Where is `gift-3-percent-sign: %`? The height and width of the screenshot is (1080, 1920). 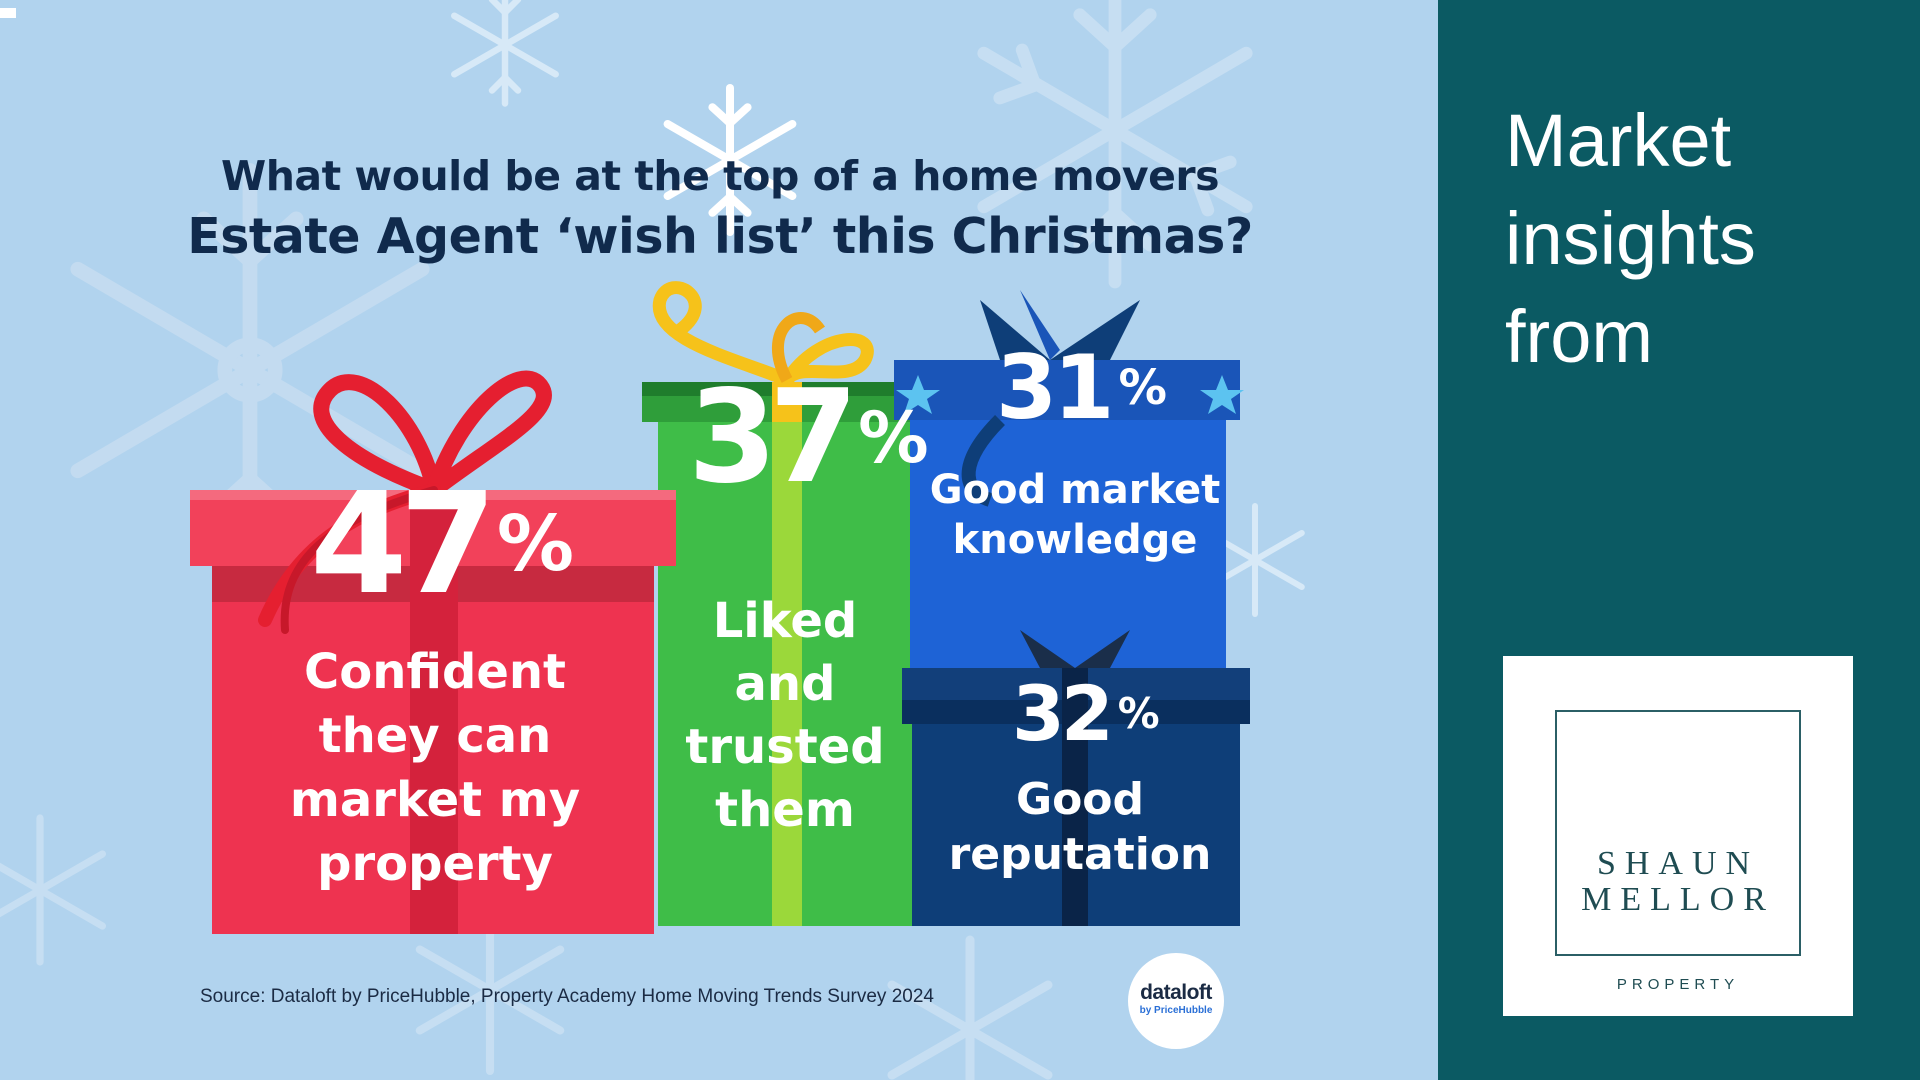
gift-3-percent-sign: % is located at coordinates (1142, 388).